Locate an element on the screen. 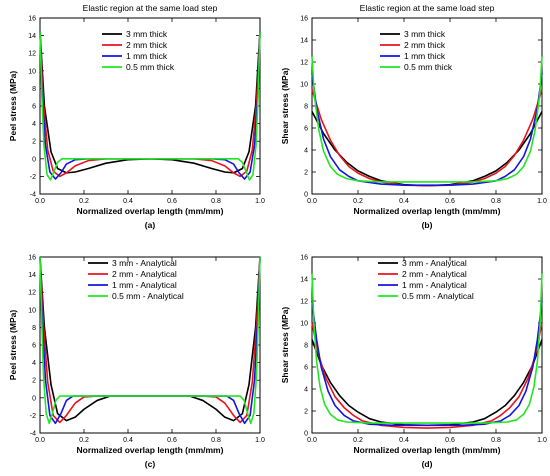 The width and height of the screenshot is (550, 476). chart-title: Elastic region at the same load step is located at coordinates (150, 8).